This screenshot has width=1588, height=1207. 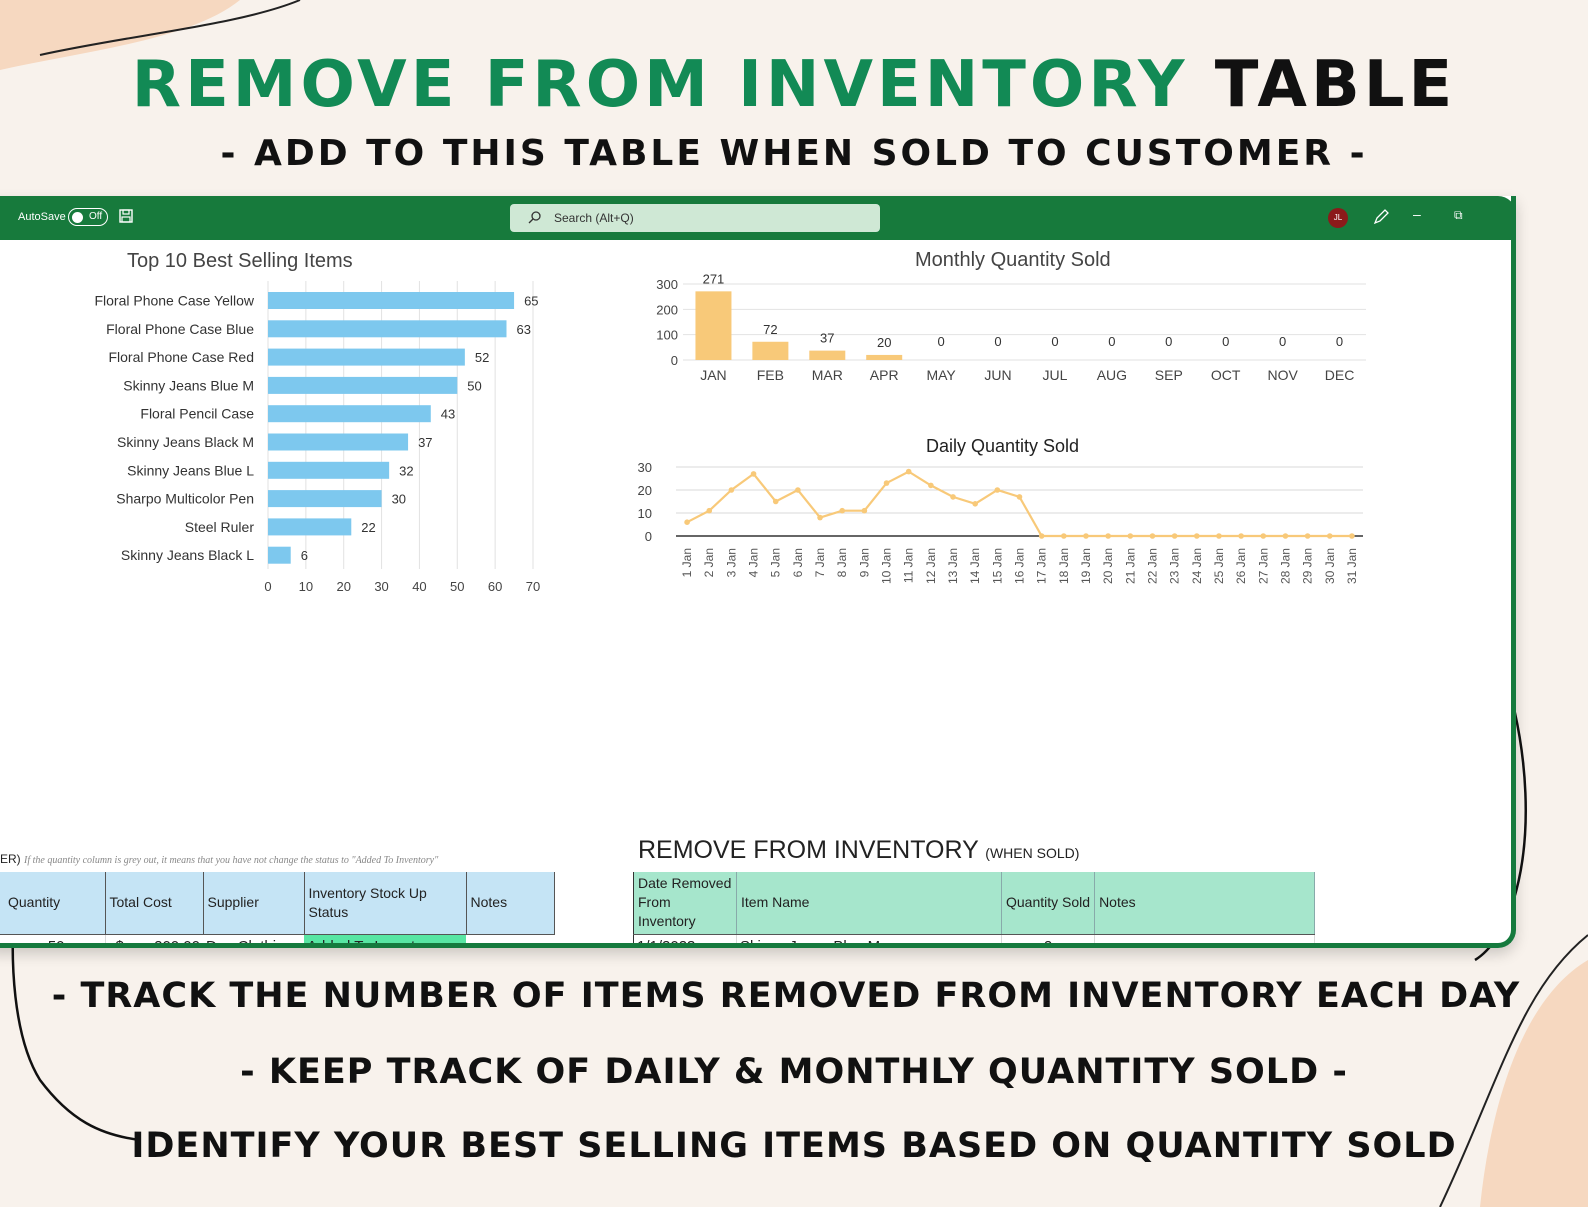 What do you see at coordinates (53, 938) in the screenshot?
I see `cell-quantity: 50` at bounding box center [53, 938].